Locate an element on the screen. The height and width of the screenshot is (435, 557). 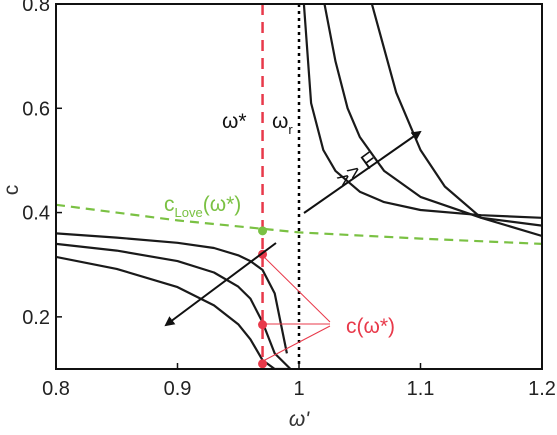
x-axis-label: ω' is located at coordinates (299, 419).